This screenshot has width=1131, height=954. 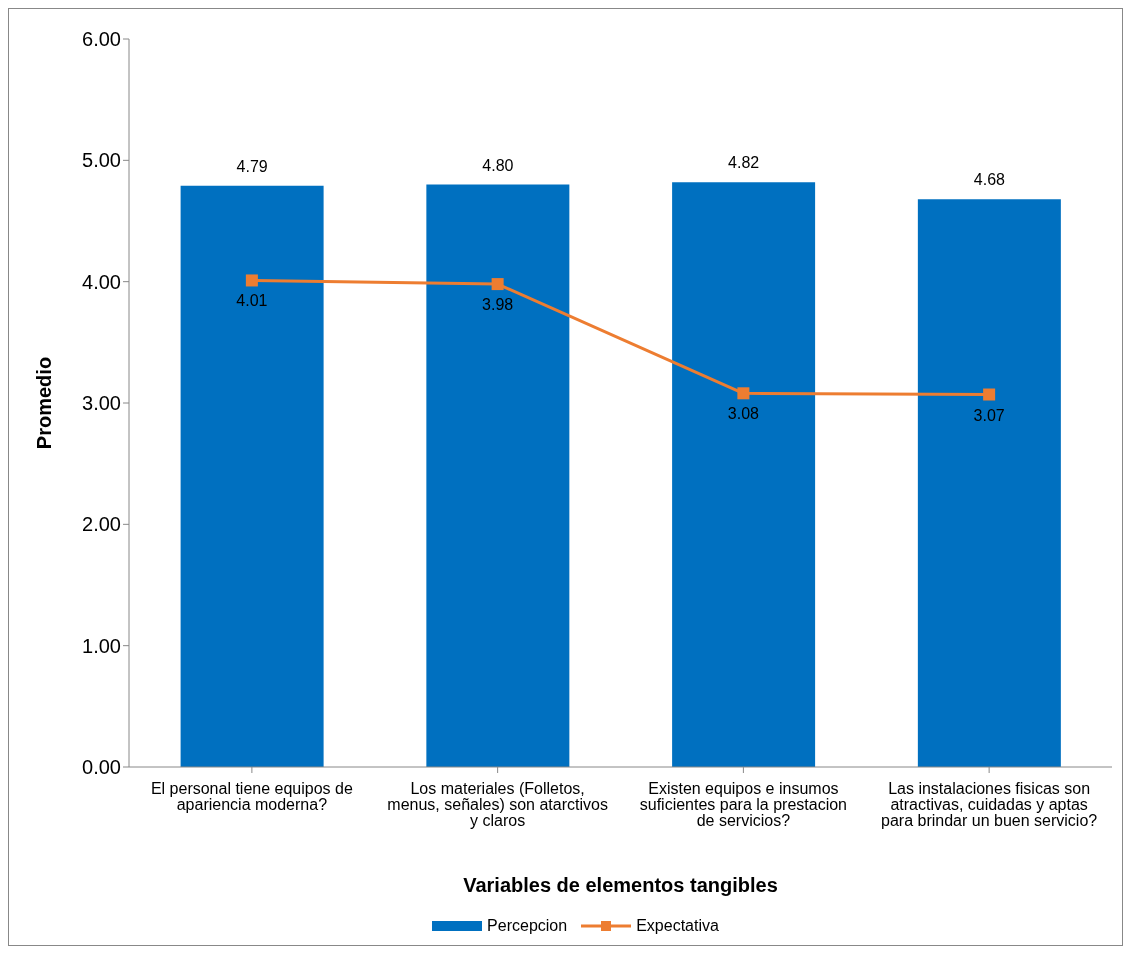 I want to click on y-tick-label: 6.00, so click(x=101, y=39).